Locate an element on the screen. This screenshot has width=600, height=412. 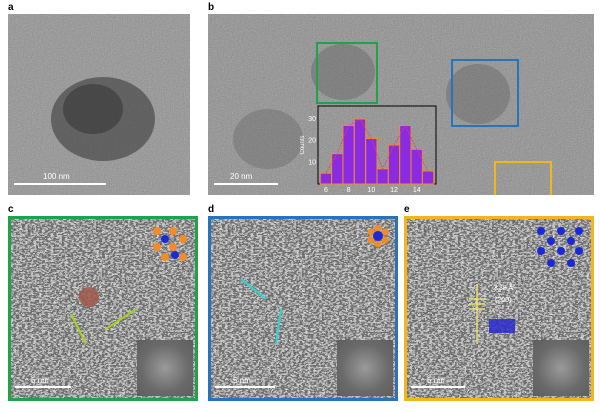
tem-noise is located at coordinates (99, 104).